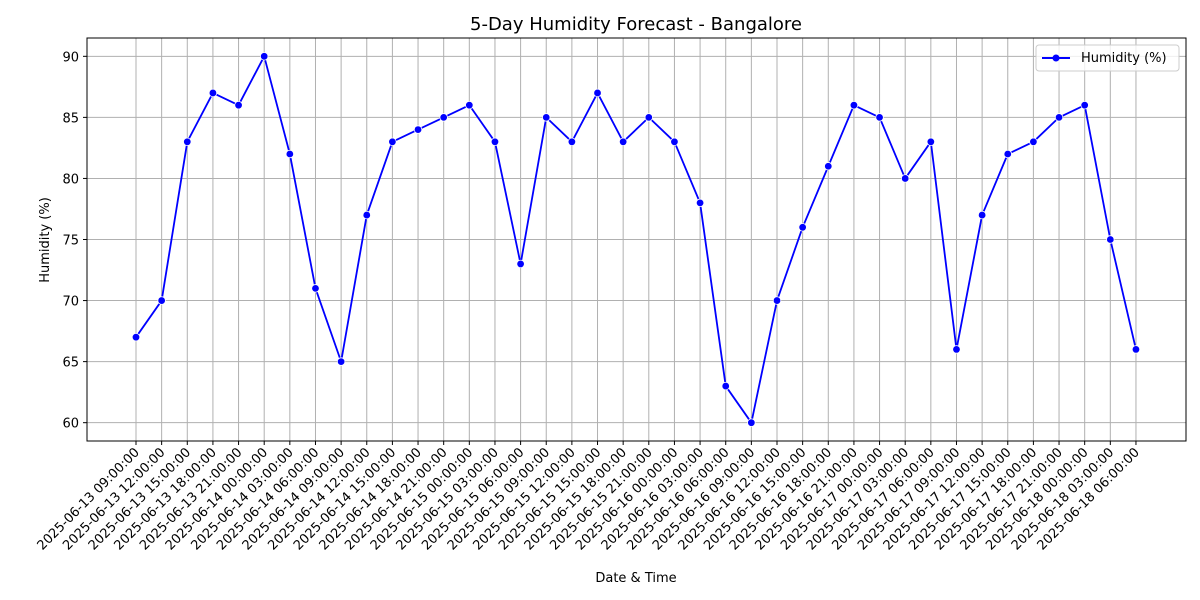 The height and width of the screenshot is (600, 1200). Describe the element at coordinates (70, 302) in the screenshot. I see `y-tick-label: 70` at that location.